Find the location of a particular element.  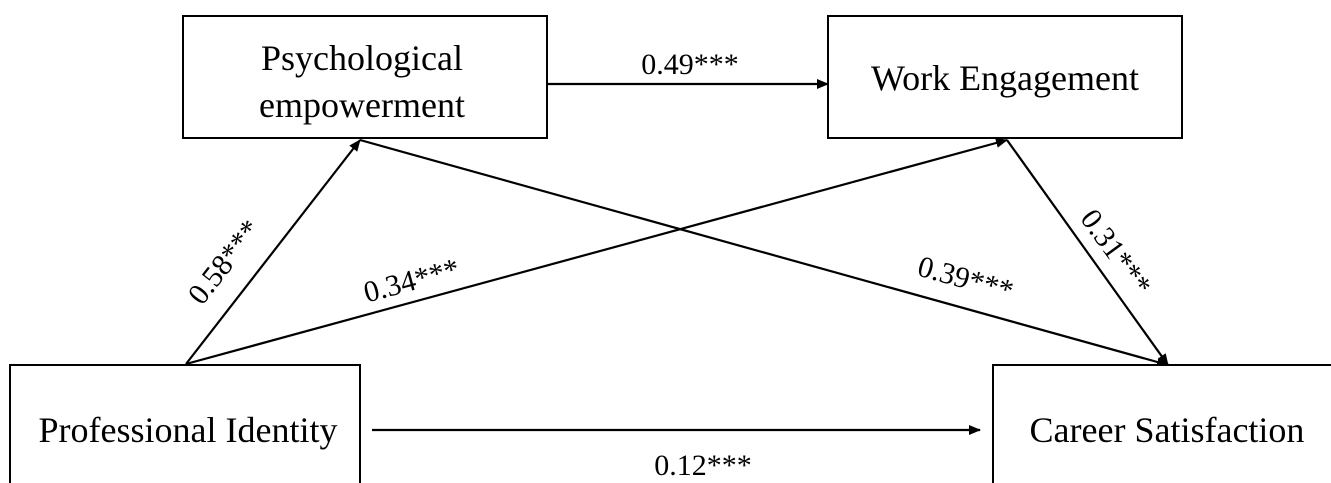

node-professional-identity-label: Professional Identity is located at coordinates (188, 430).